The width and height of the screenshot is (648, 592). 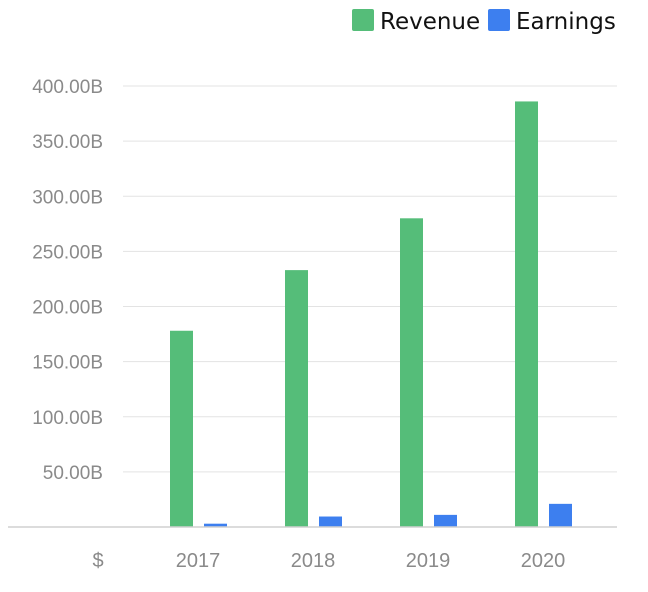 I want to click on x-tick-label: 2017, so click(x=198, y=561).